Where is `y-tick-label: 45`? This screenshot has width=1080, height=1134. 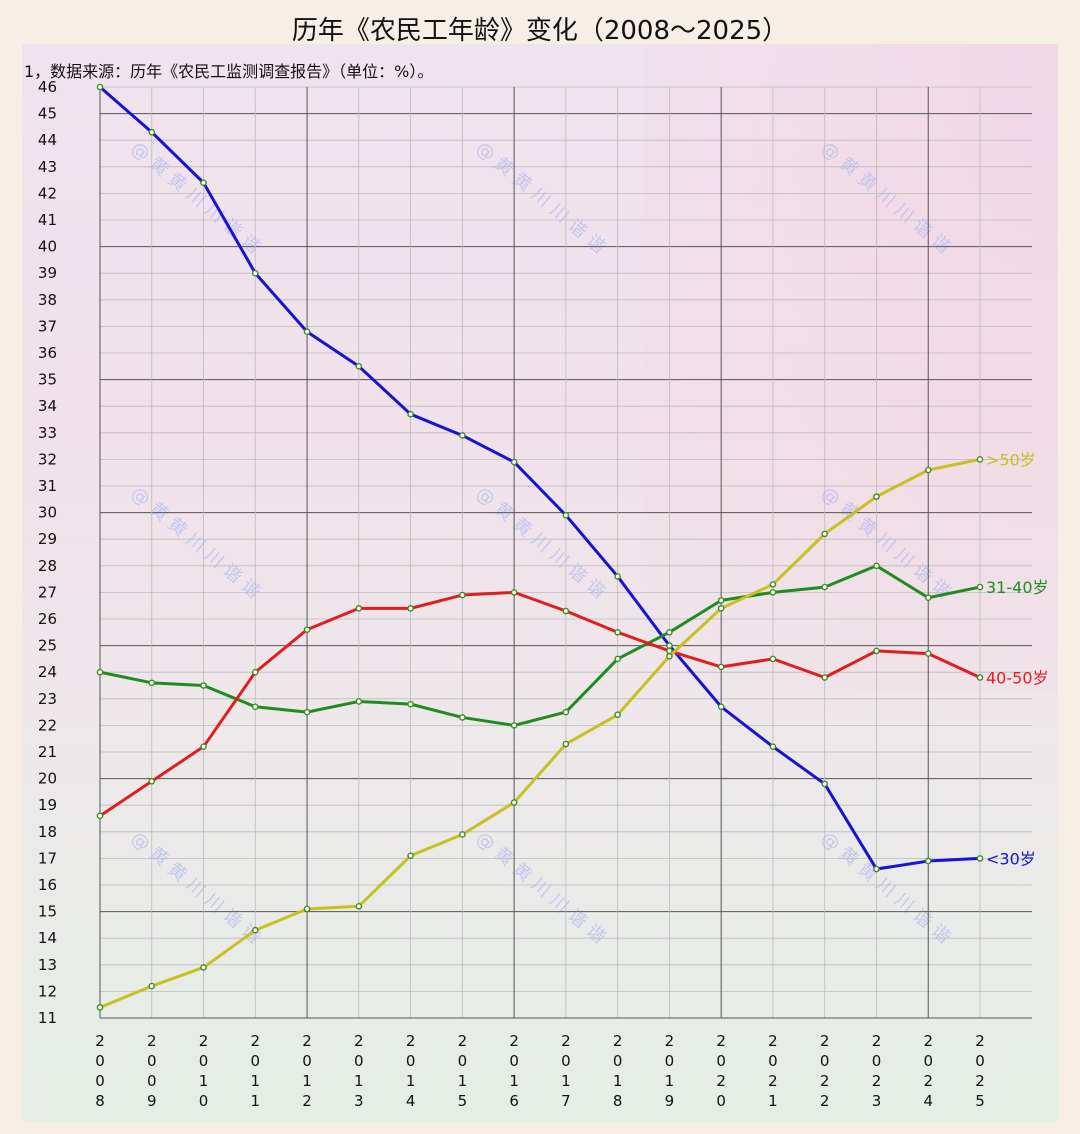
y-tick-label: 45 is located at coordinates (47, 114).